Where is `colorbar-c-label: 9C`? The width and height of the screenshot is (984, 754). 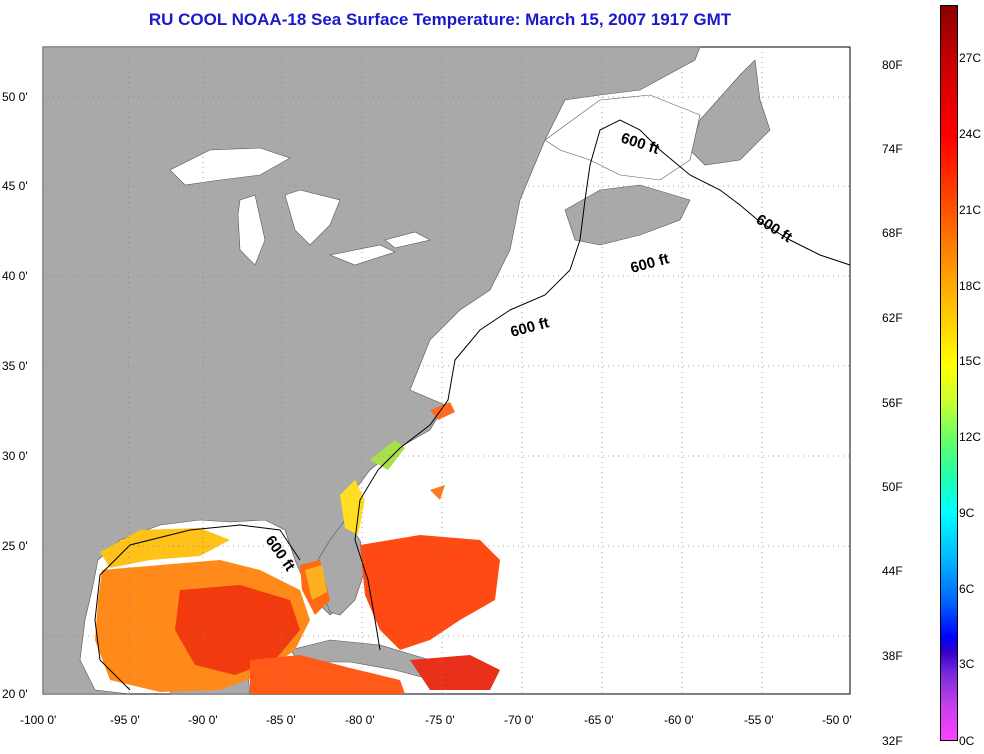
colorbar-c-label: 9C is located at coordinates (967, 513).